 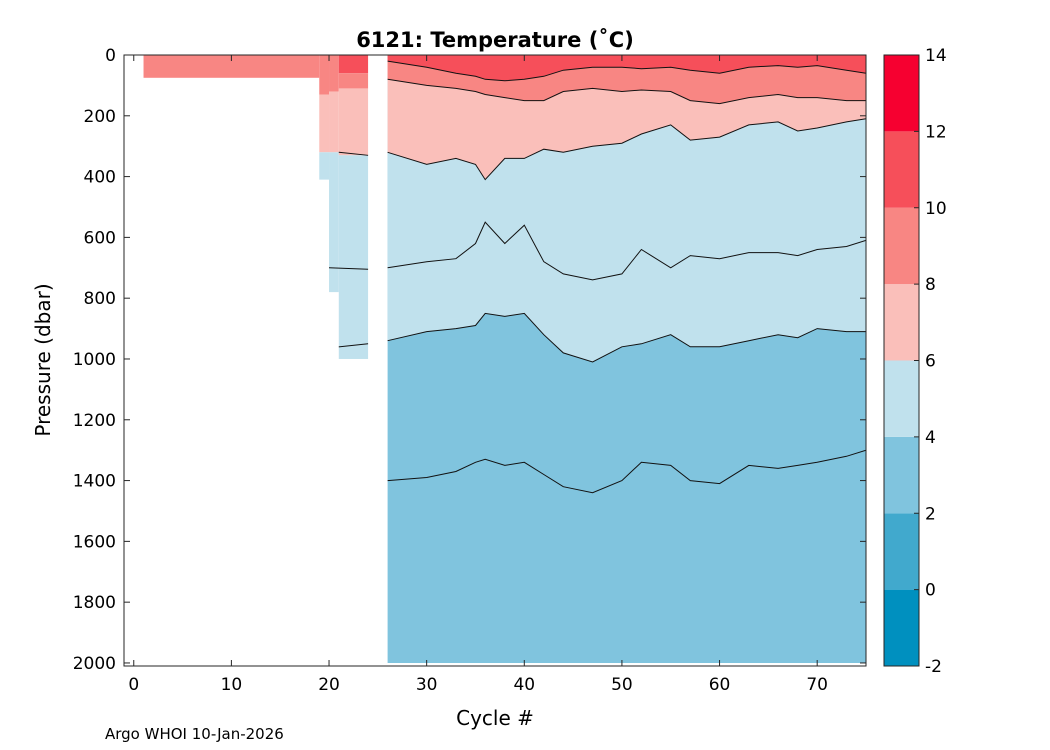 What do you see at coordinates (100, 238) in the screenshot?
I see `y-tick-label: 600` at bounding box center [100, 238].